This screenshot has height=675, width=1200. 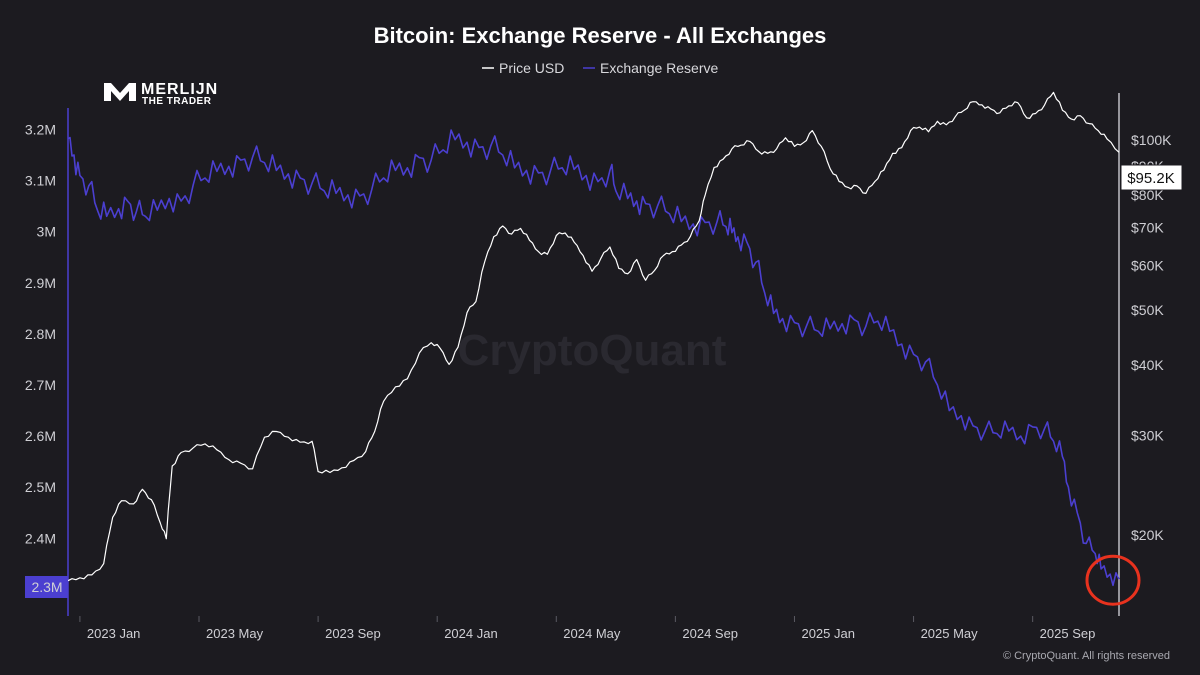 I want to click on current-reserve-badge, so click(x=46, y=587).